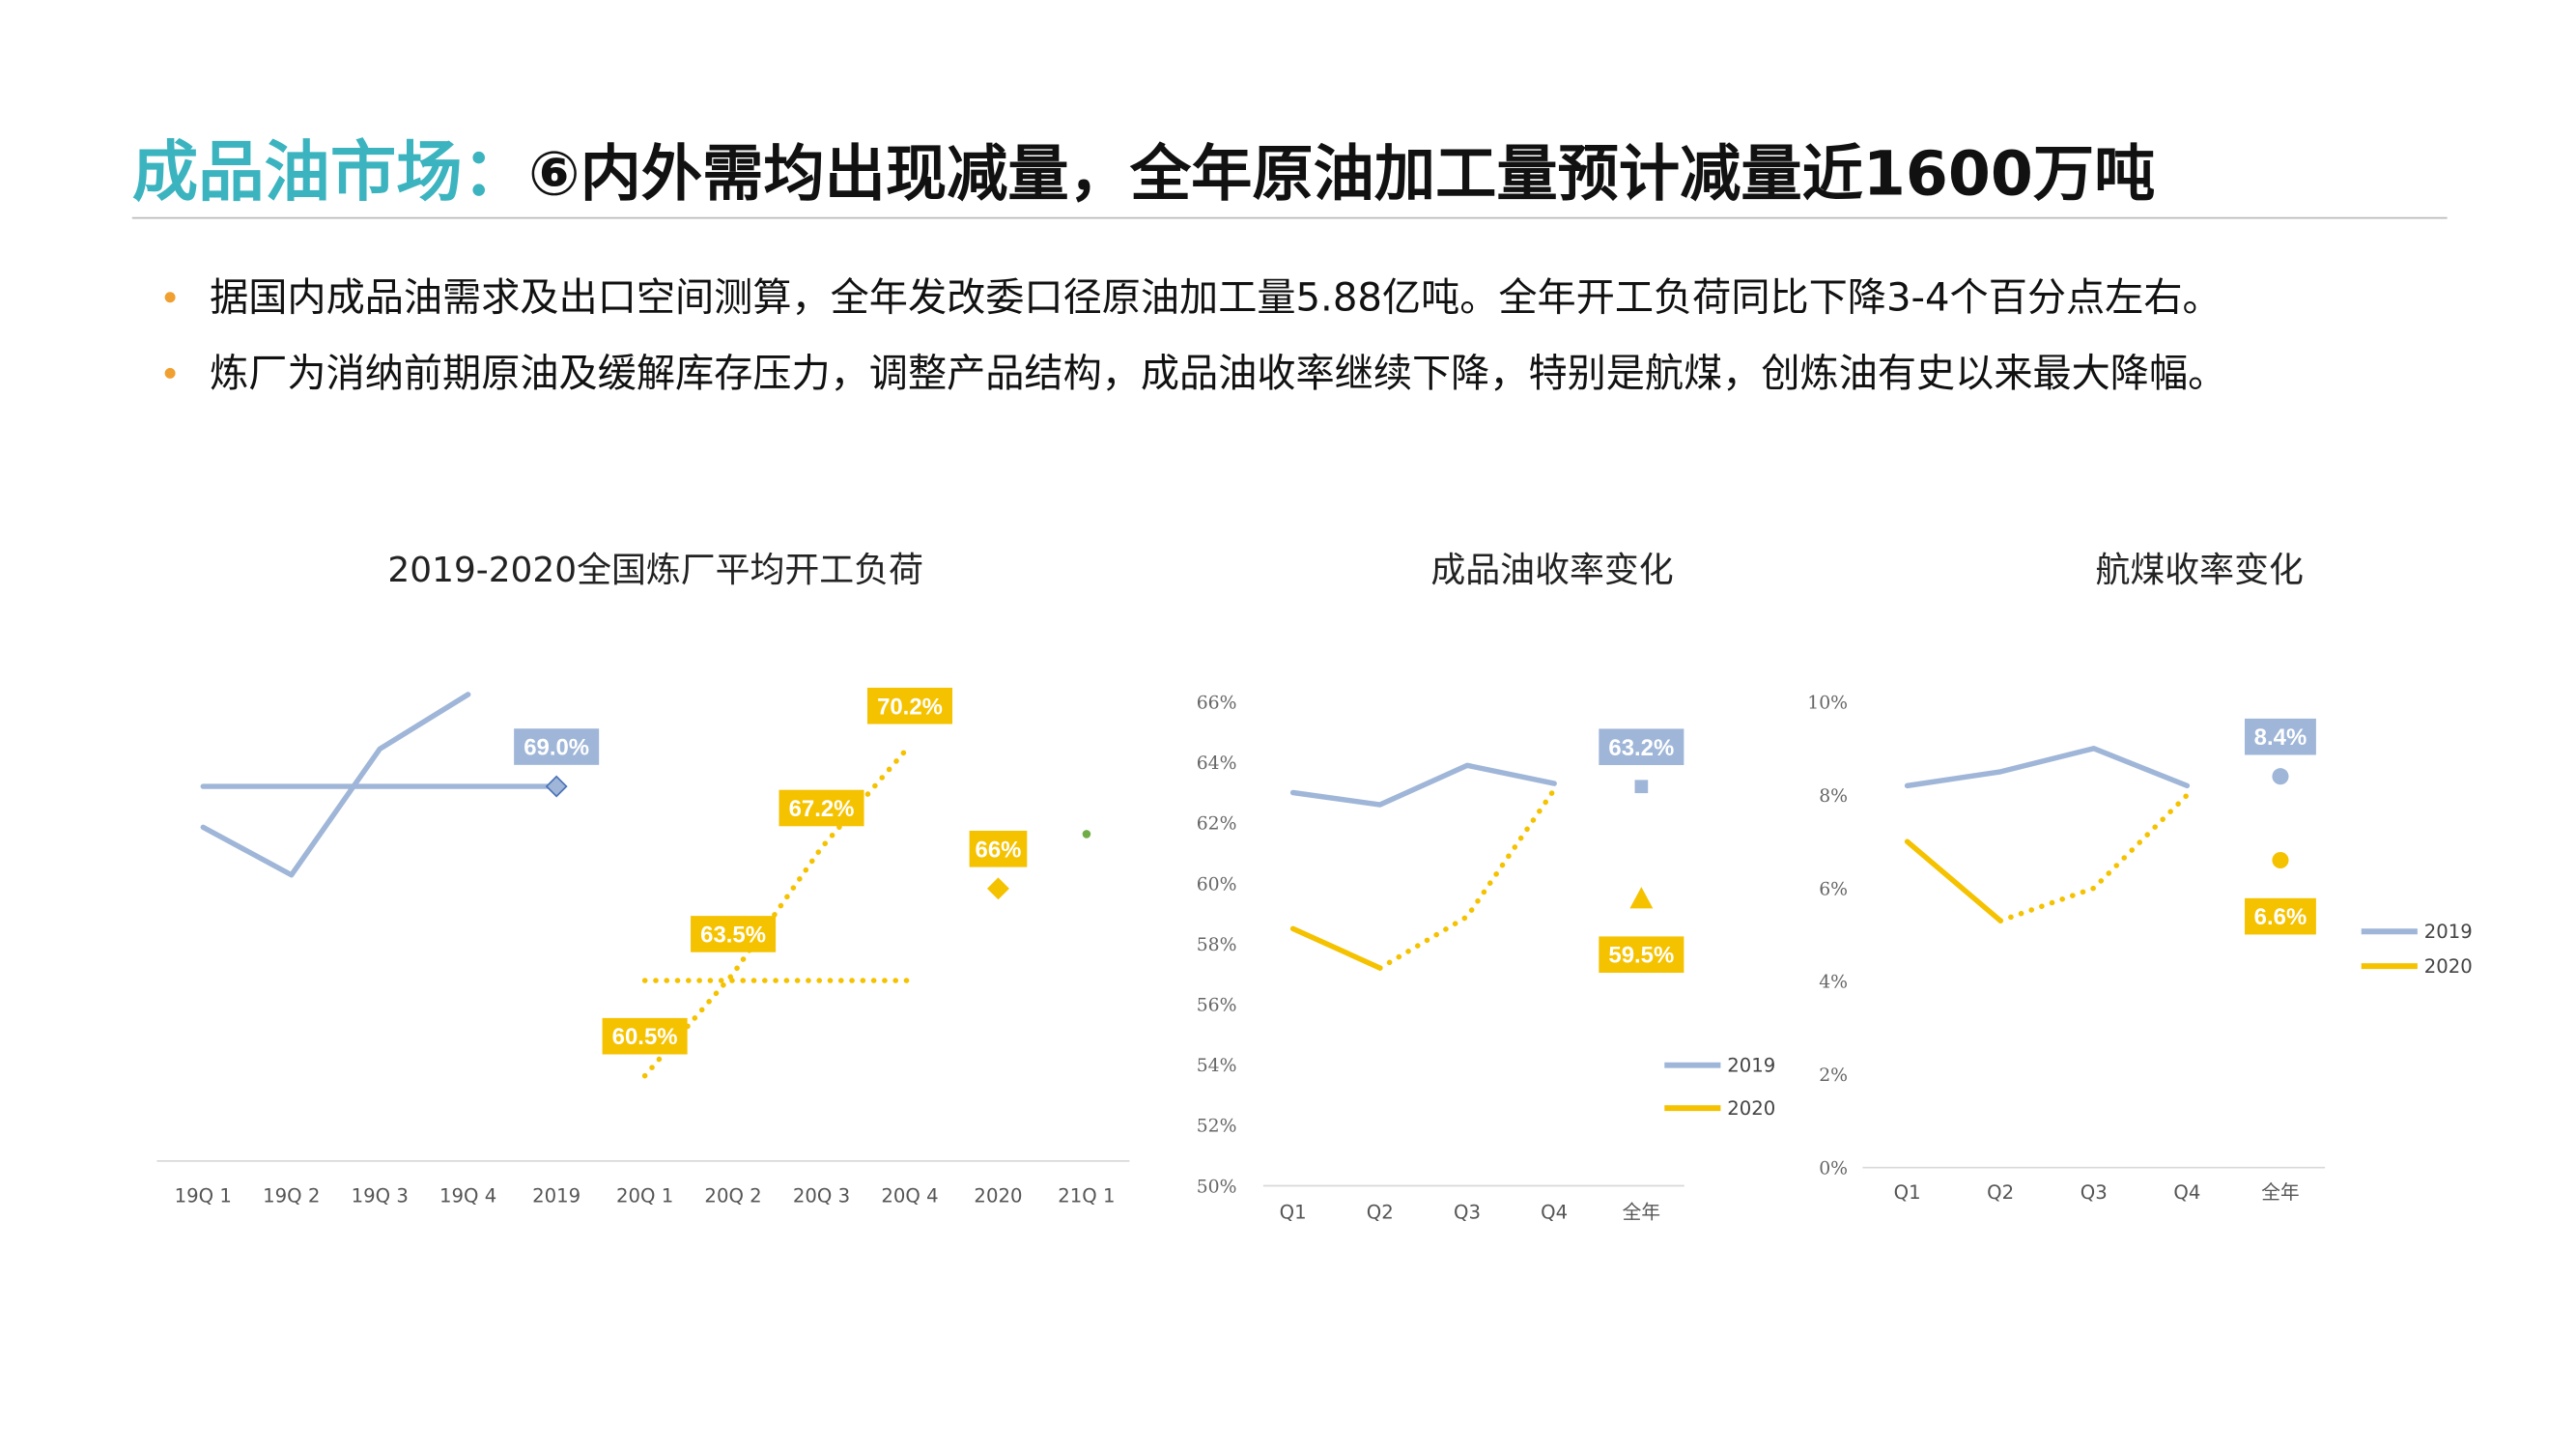 The height and width of the screenshot is (1449, 2576). Describe the element at coordinates (330, 173) in the screenshot. I see `title-prefix: 成品油市场：` at that location.